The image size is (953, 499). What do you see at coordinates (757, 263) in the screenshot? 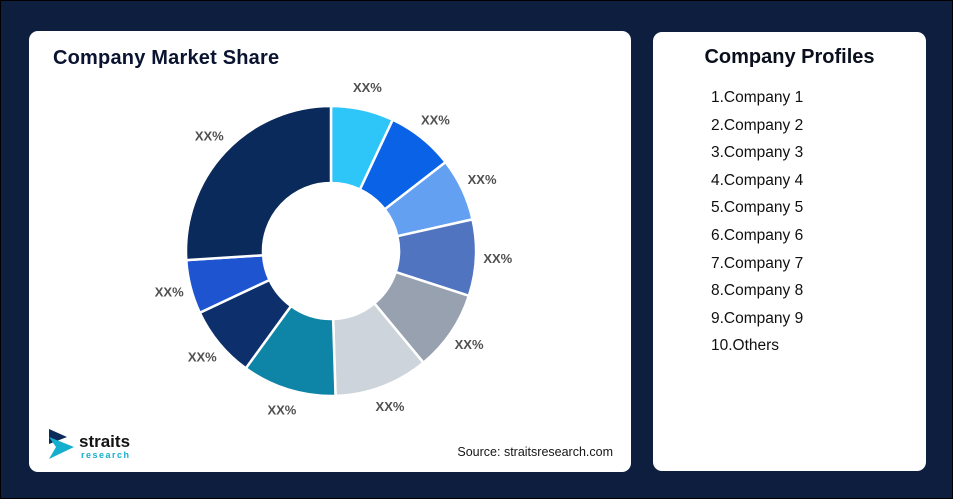
I see `profile-list-item: 7.Company 7` at bounding box center [757, 263].